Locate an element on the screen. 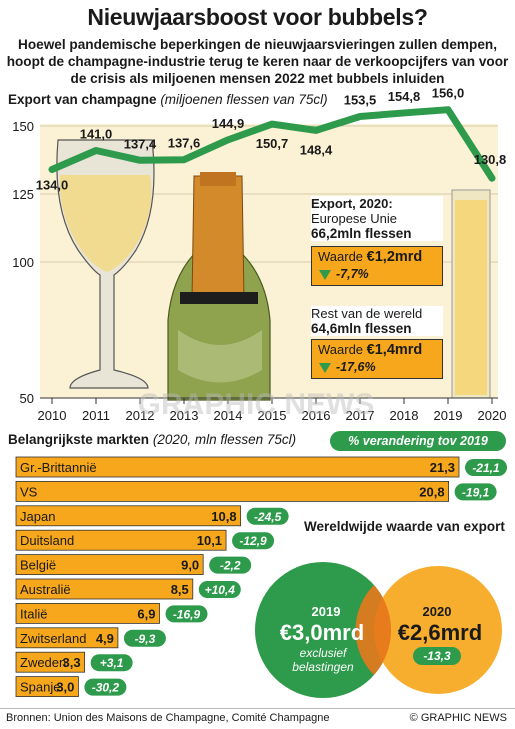 The image size is (515, 729). eu-info-heading: Export, 2020: is located at coordinates (352, 203).